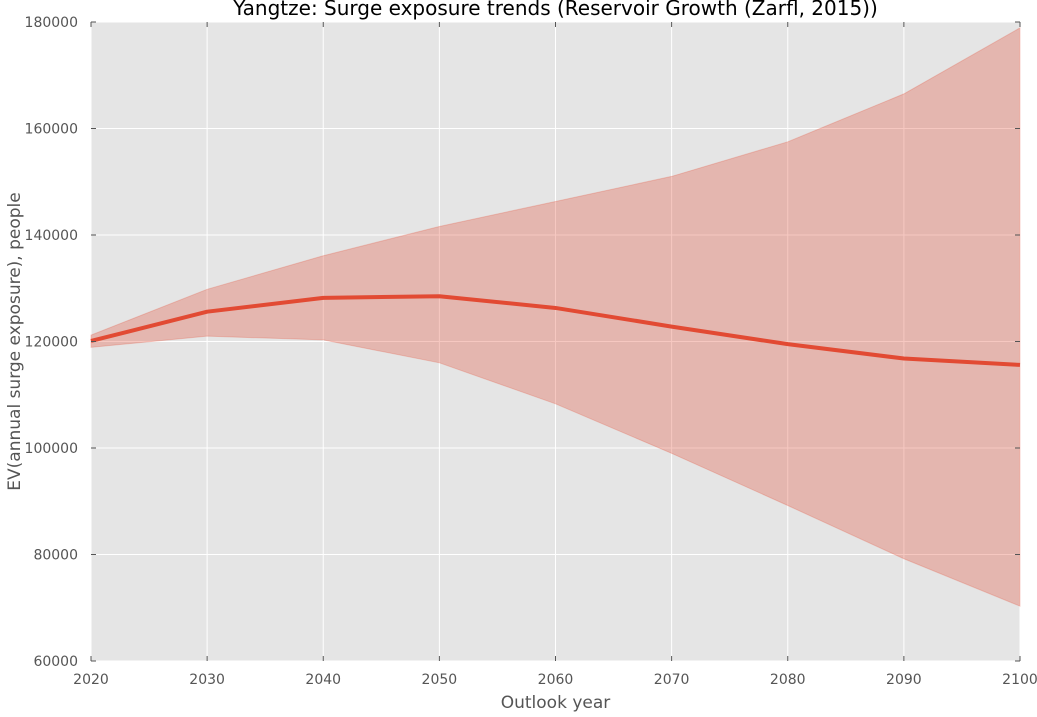 The width and height of the screenshot is (1037, 717). I want to click on y-tick-label: 120000, so click(51, 343).